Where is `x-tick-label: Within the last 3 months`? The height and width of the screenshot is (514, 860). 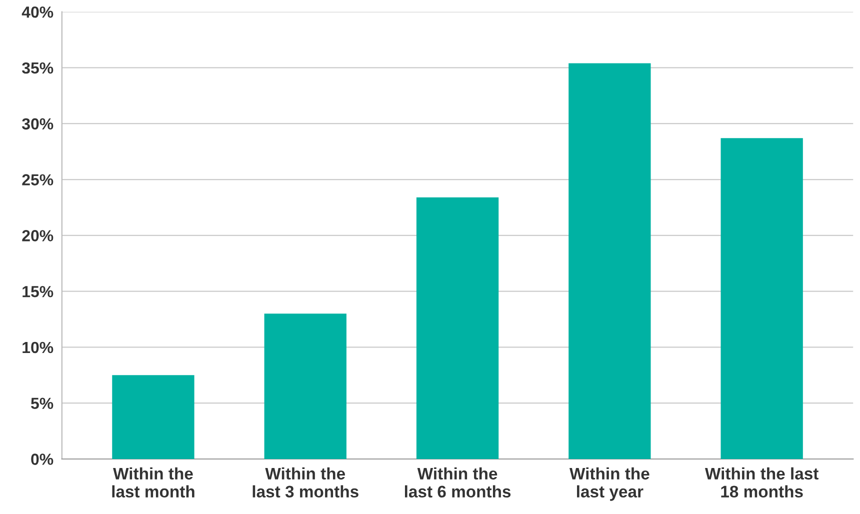 x-tick-label: Within the last 3 months is located at coordinates (305, 482).